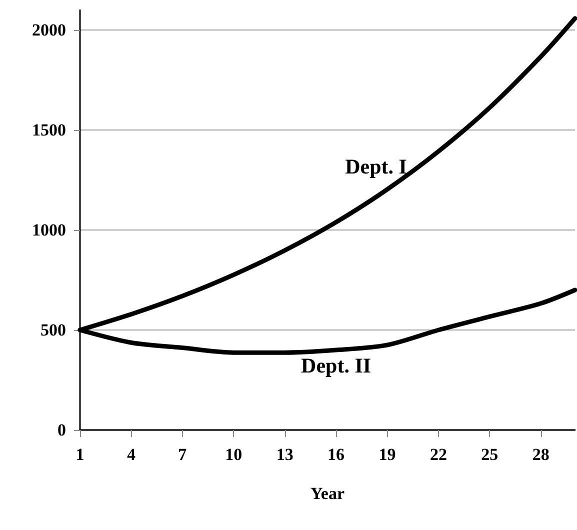  I want to click on x-tick-label: 13, so click(285, 454).